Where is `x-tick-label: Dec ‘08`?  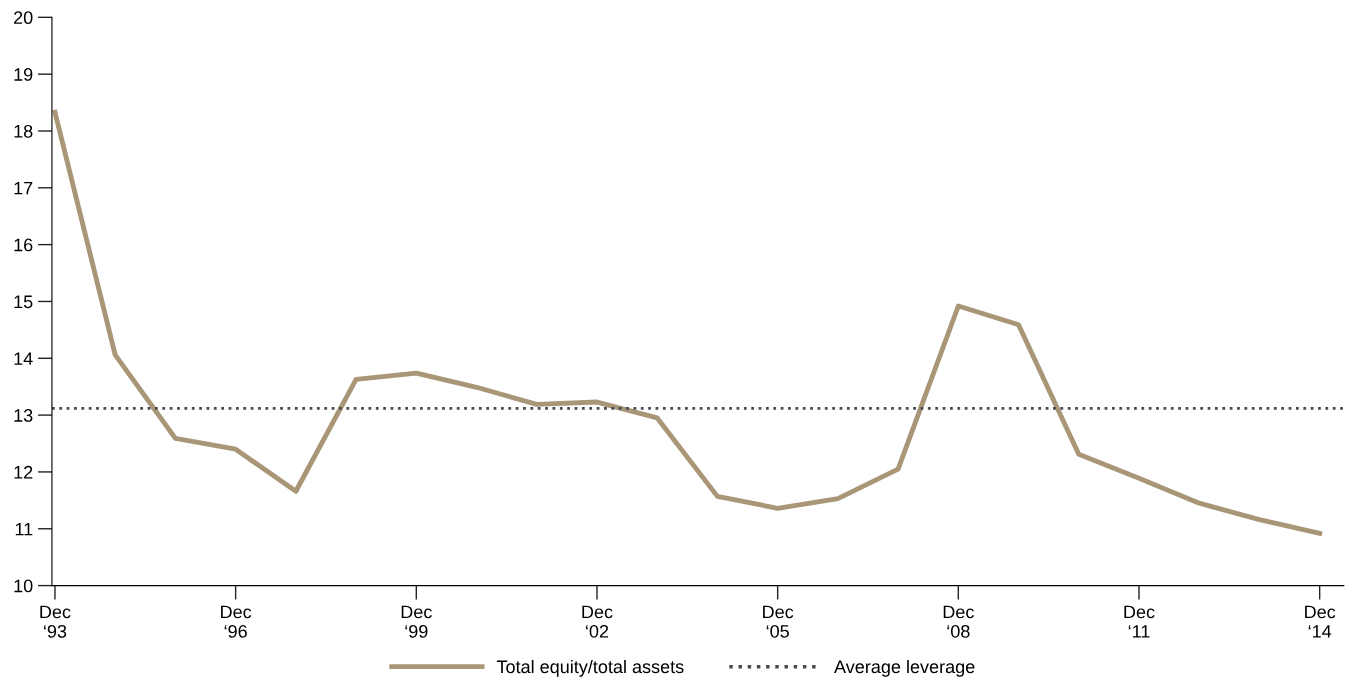 x-tick-label: Dec ‘08 is located at coordinates (958, 621).